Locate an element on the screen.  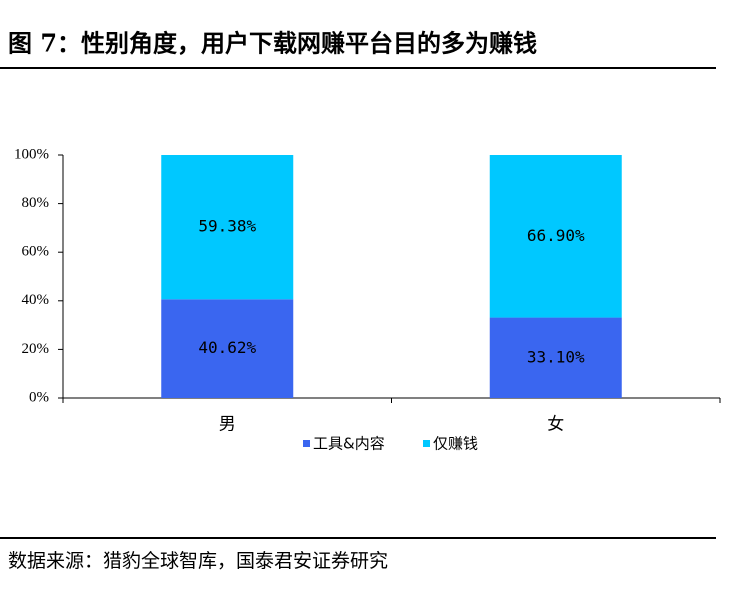
y-tick-label: 20% is located at coordinates (36, 349).